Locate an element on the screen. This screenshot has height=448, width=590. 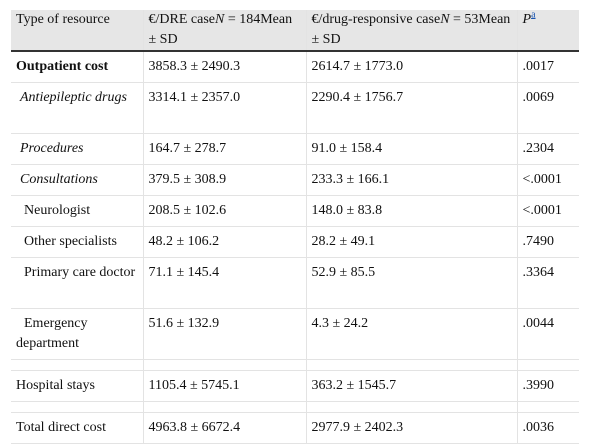
cell-dre: 71.1 ± 145.4 is located at coordinates (224, 283).